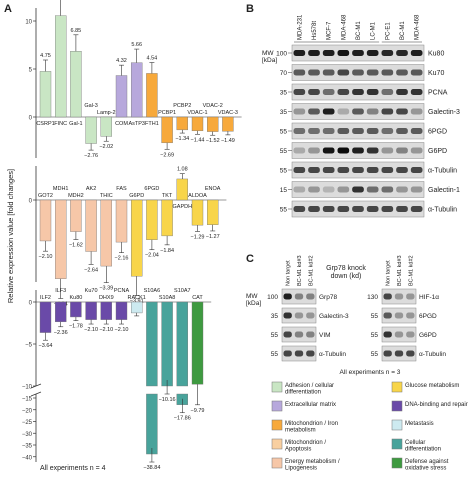 The image size is (474, 481). What do you see at coordinates (330, 30) in the screenshot?
I see `lane-label: MCF-7` at bounding box center [330, 30].